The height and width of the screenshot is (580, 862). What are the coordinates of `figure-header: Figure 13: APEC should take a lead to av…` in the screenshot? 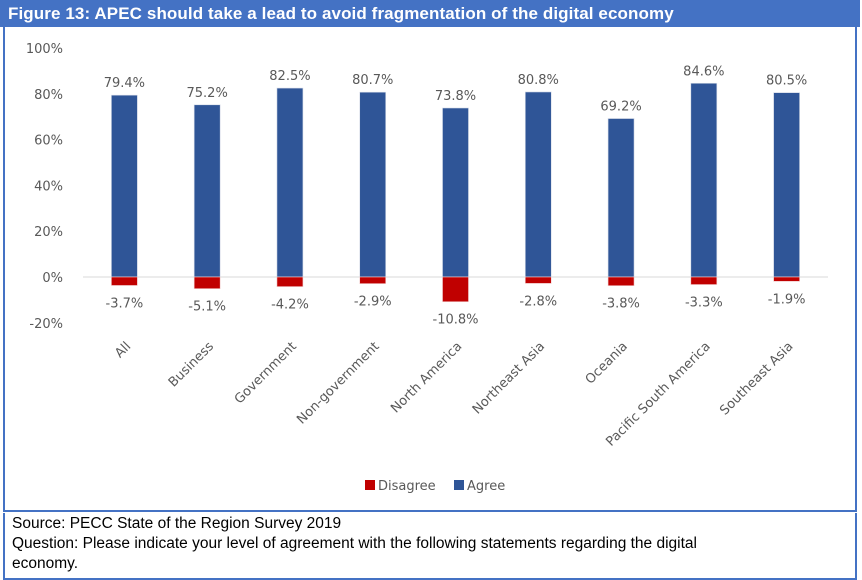 It's located at (430, 13).